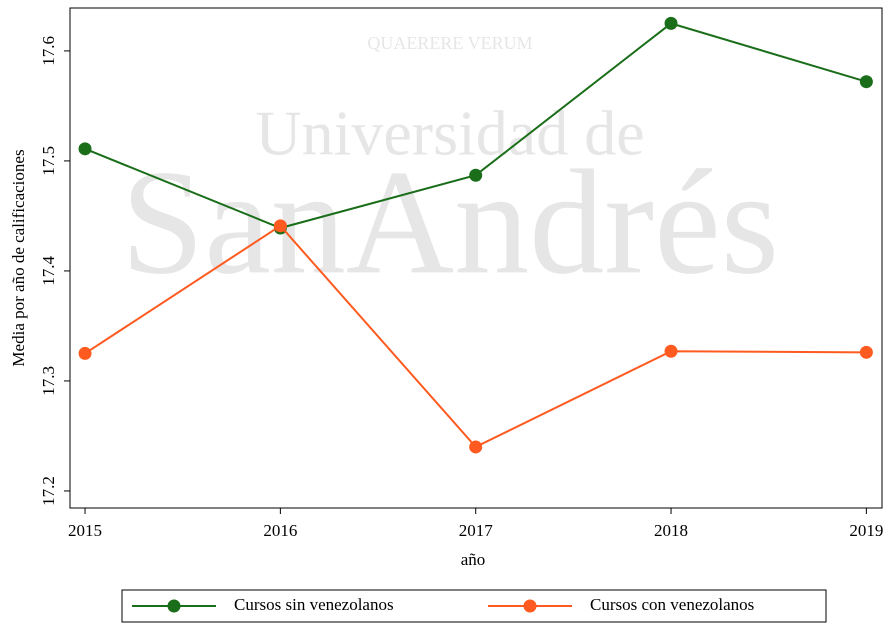 This screenshot has height=624, width=892. What do you see at coordinates (48, 161) in the screenshot?
I see `y-tick-label: 17.5` at bounding box center [48, 161].